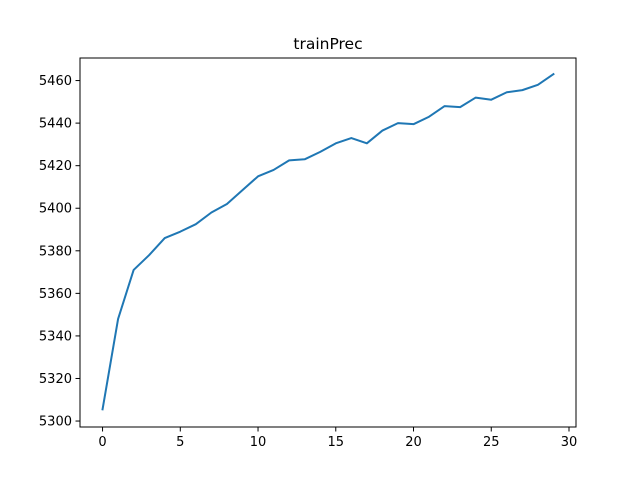 The height and width of the screenshot is (480, 640). What do you see at coordinates (55, 166) in the screenshot?
I see `y-tick-label: 5420` at bounding box center [55, 166].